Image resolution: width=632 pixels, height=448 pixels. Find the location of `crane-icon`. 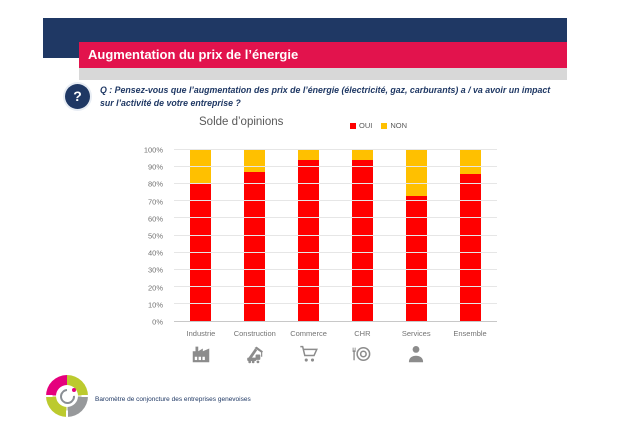

crane-icon is located at coordinates (255, 356).